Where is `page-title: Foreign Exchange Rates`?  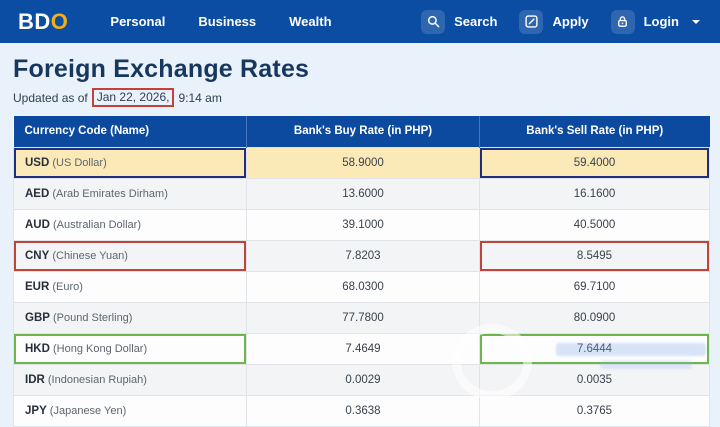
page-title: Foreign Exchange Rates is located at coordinates (161, 69).